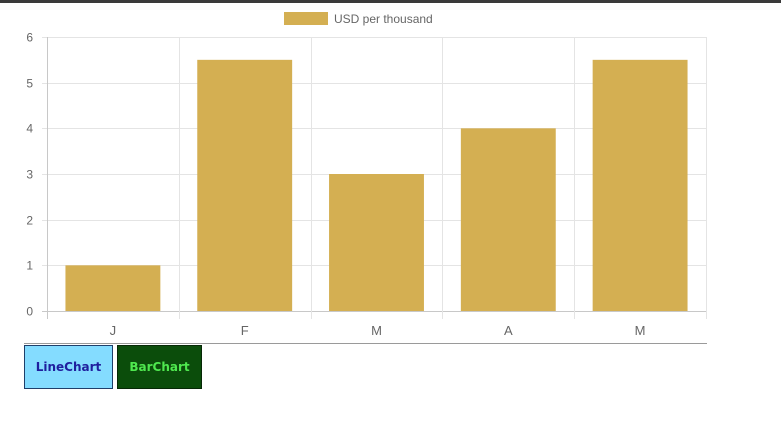  Describe the element at coordinates (383, 19) in the screenshot. I see `legend-label: USD per thousand` at that location.